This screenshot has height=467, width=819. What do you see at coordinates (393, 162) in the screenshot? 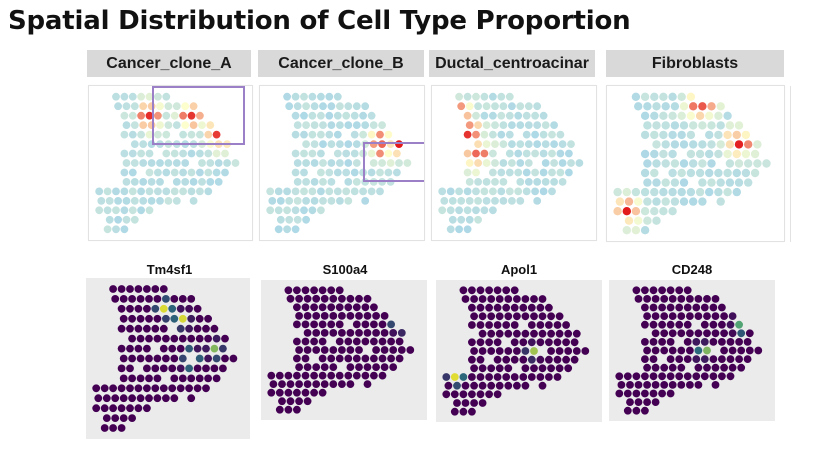
I see `region-highlight-box` at bounding box center [393, 162].